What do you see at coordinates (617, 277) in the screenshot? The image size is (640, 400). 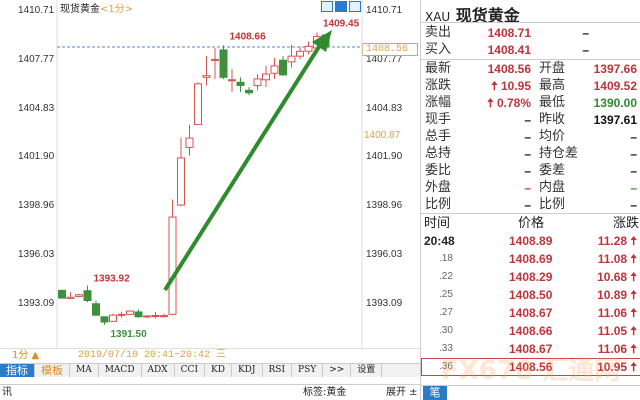 I see `tick-change: 10.68 🠅` at bounding box center [617, 277].